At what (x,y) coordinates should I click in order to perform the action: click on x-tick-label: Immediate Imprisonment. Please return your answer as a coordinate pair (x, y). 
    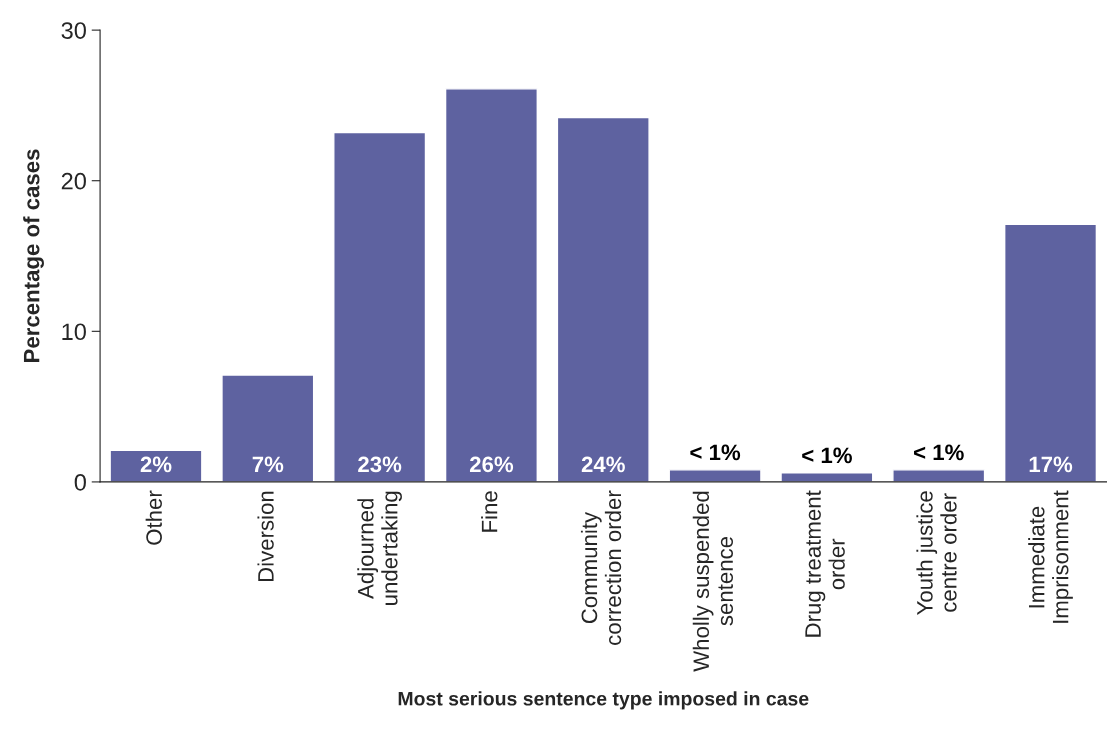
    Looking at the image, I should click on (1050, 556).